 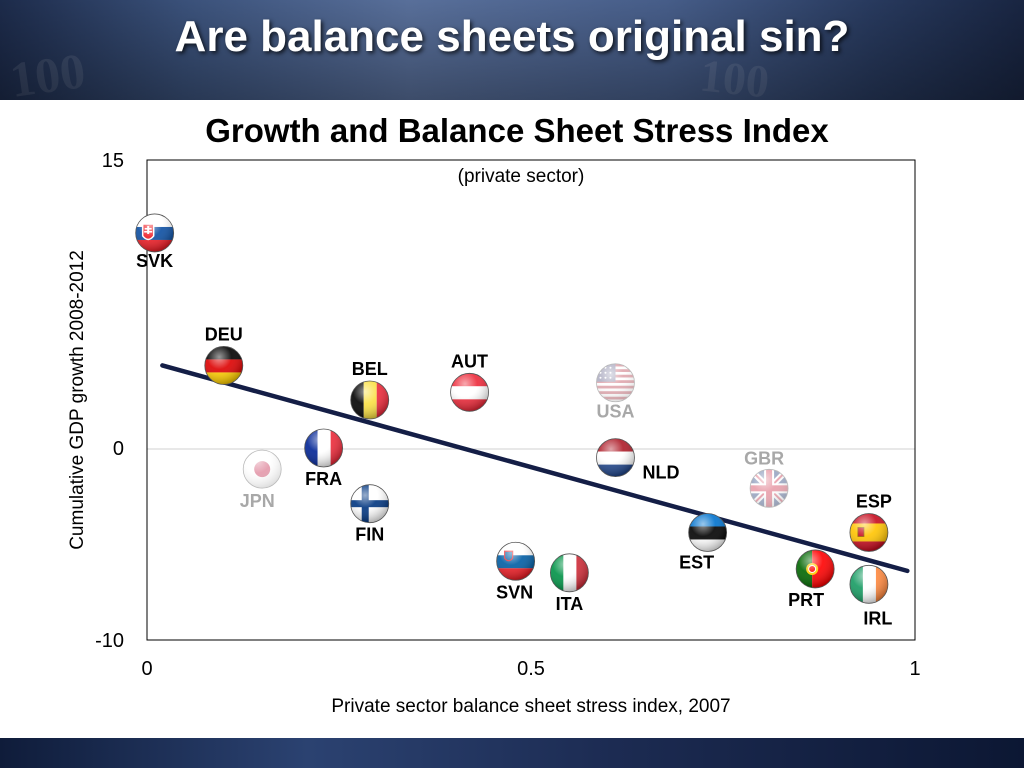 I want to click on svk-flag-icon, so click(x=155, y=233).